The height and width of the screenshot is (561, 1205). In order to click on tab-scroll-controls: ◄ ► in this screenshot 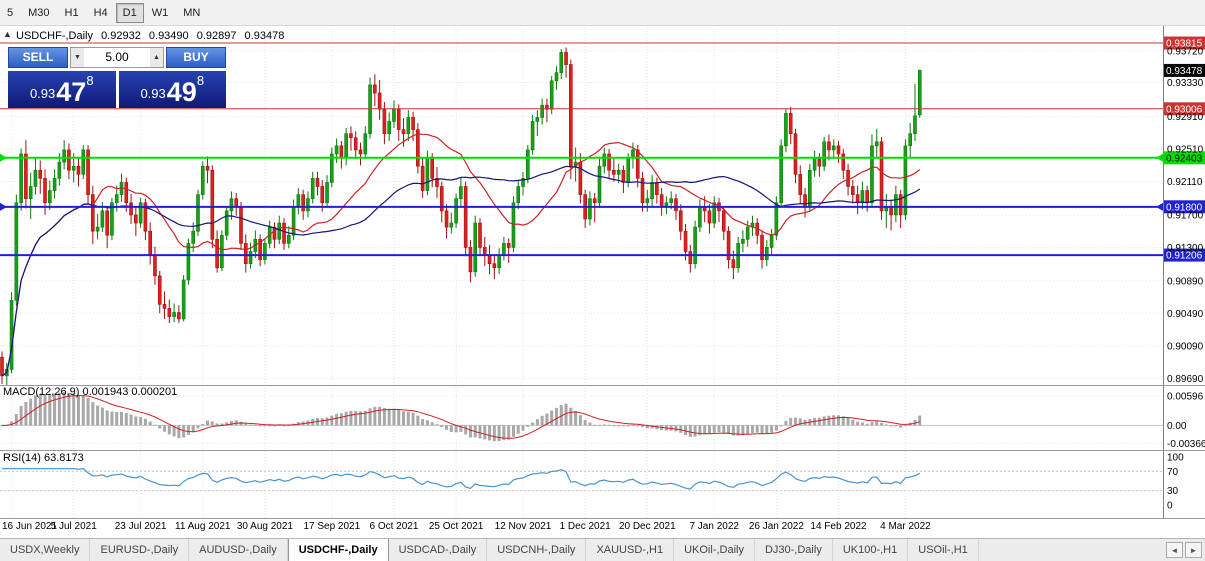, I will do `click(1185, 550)`.